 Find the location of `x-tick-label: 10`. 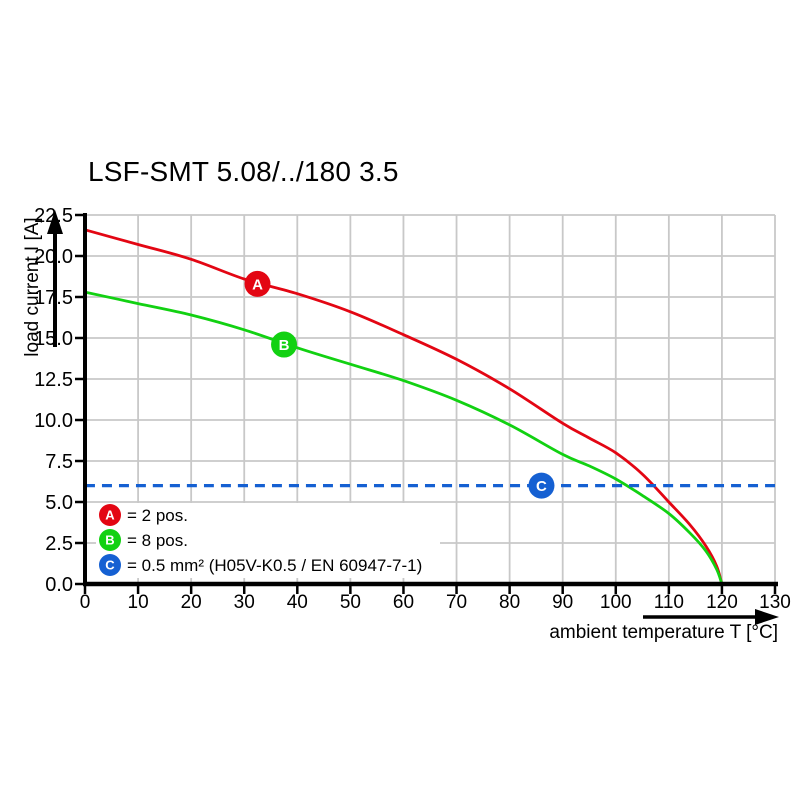

x-tick-label: 10 is located at coordinates (138, 602).